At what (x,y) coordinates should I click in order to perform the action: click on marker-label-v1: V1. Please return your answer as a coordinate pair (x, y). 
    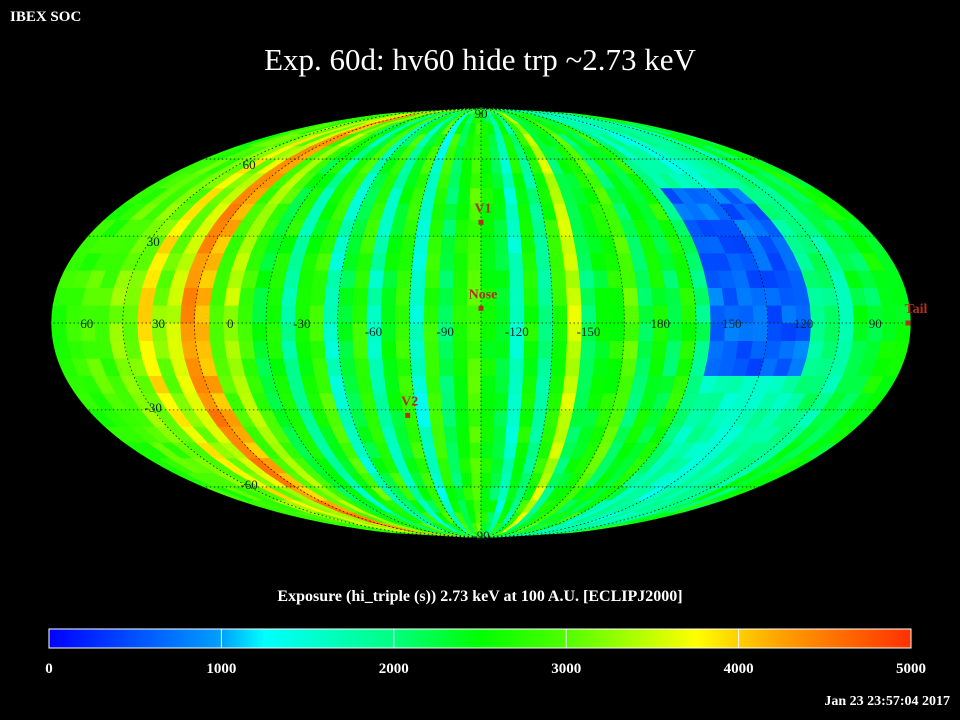
    Looking at the image, I should click on (482, 208).